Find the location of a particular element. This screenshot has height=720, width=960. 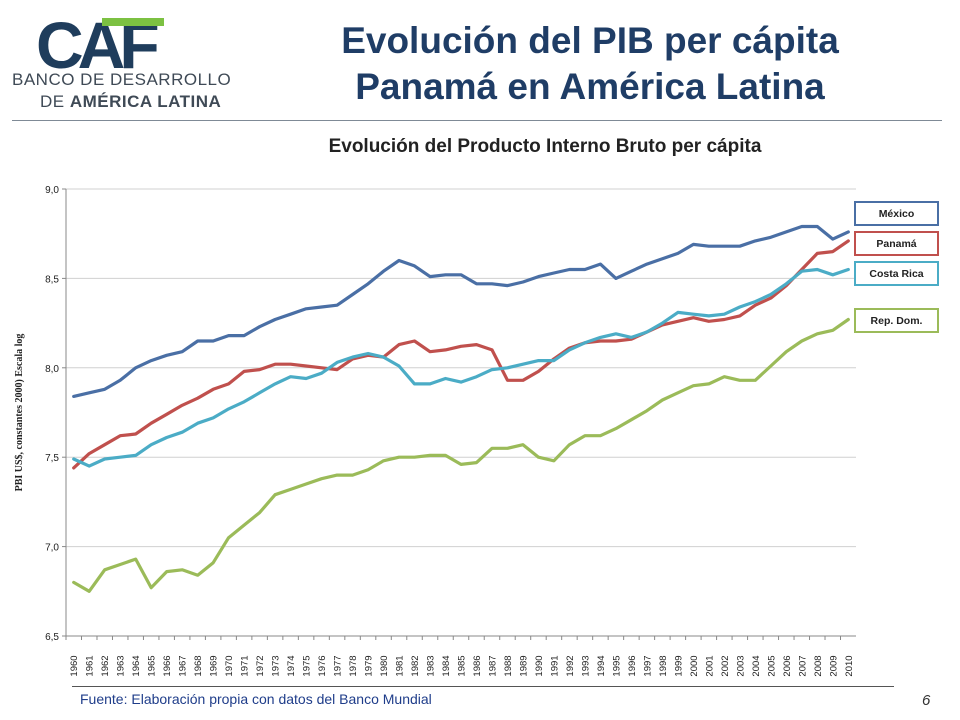

logo-line2-bold: AMÉRICA LATINA is located at coordinates (145, 101).